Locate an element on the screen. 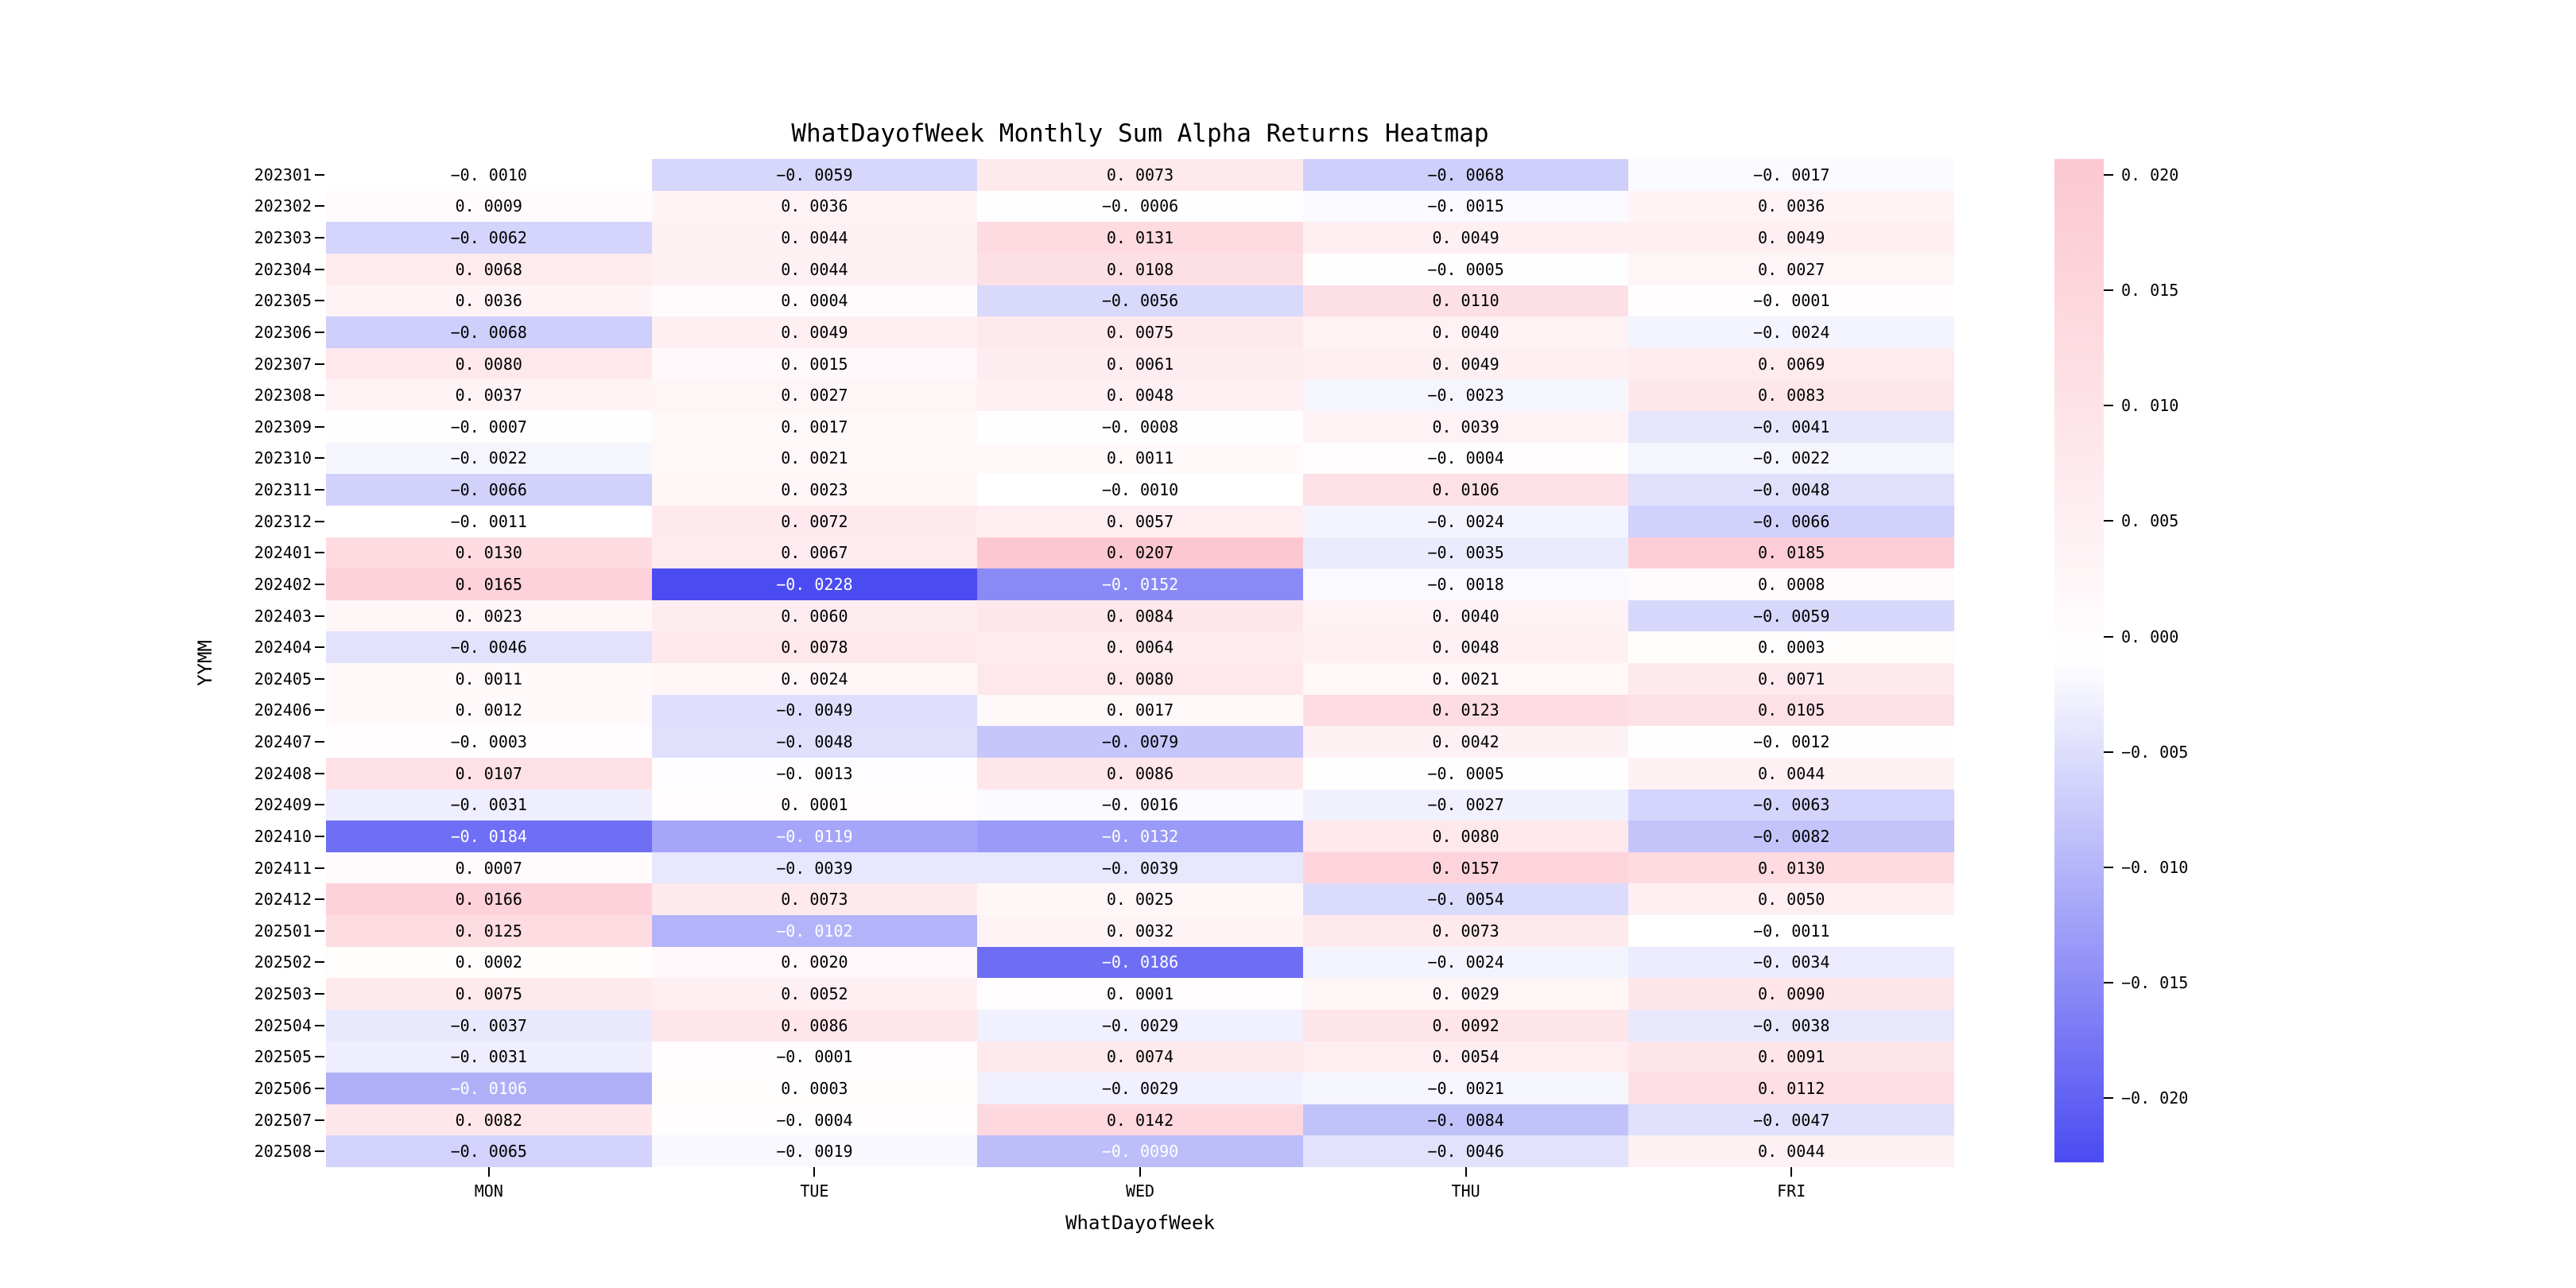 This screenshot has width=2576, height=1288. heatmap-cell: −0. 0102 is located at coordinates (814, 931).